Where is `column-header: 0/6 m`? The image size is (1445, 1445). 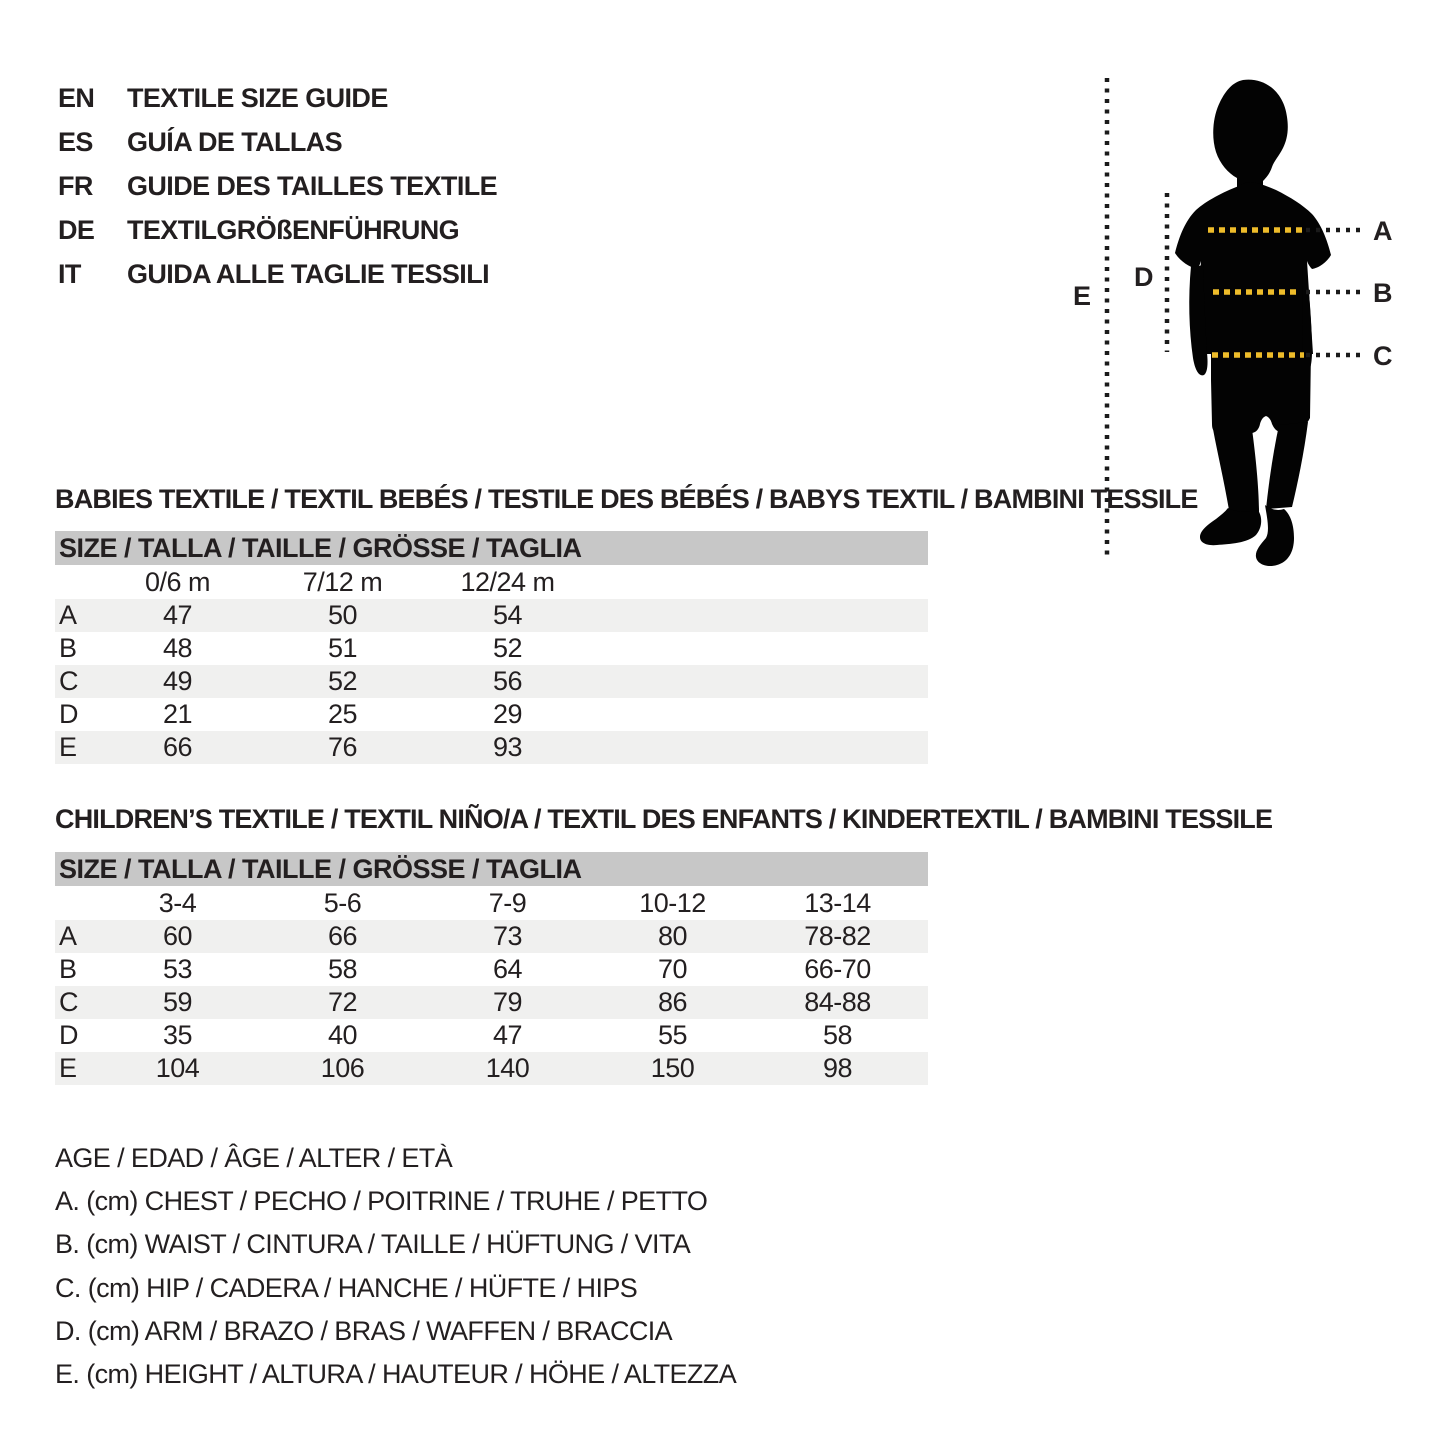
column-header: 0/6 m is located at coordinates (177, 582).